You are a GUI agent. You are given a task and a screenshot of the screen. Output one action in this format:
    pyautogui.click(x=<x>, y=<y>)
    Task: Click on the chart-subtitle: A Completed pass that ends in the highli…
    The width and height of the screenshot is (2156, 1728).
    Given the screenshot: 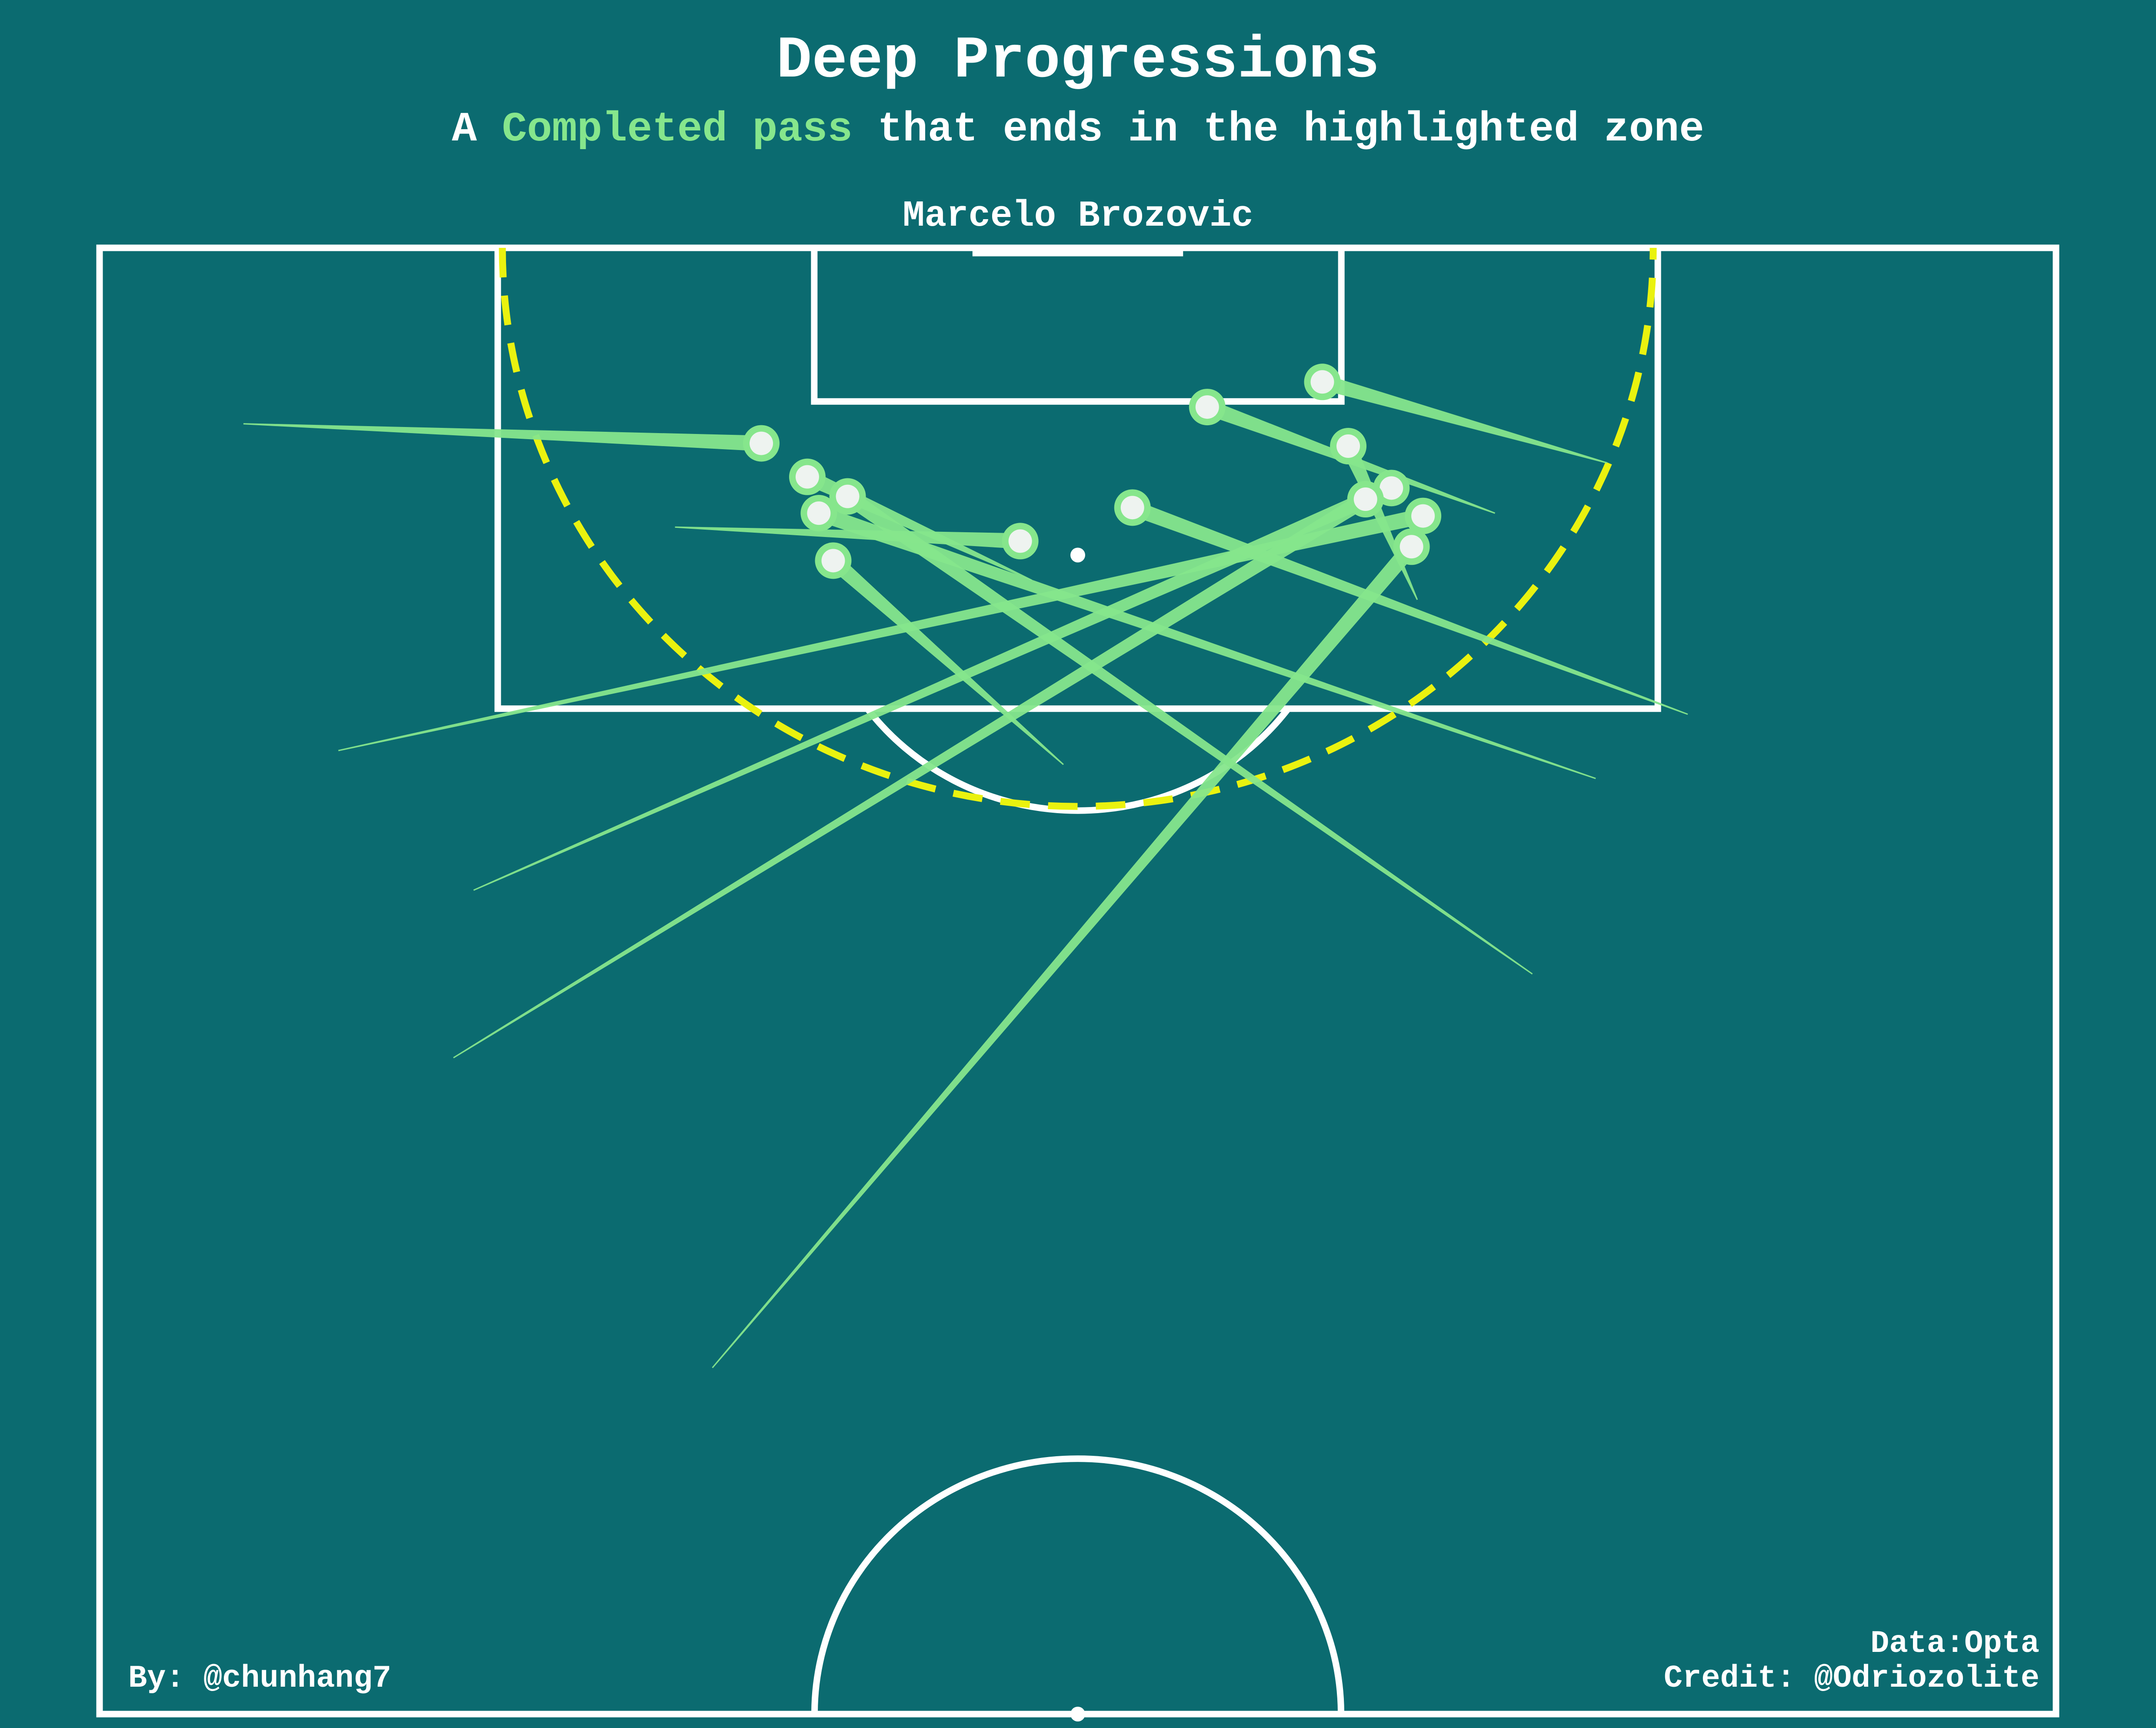 What is the action you would take?
    pyautogui.click(x=1078, y=129)
    